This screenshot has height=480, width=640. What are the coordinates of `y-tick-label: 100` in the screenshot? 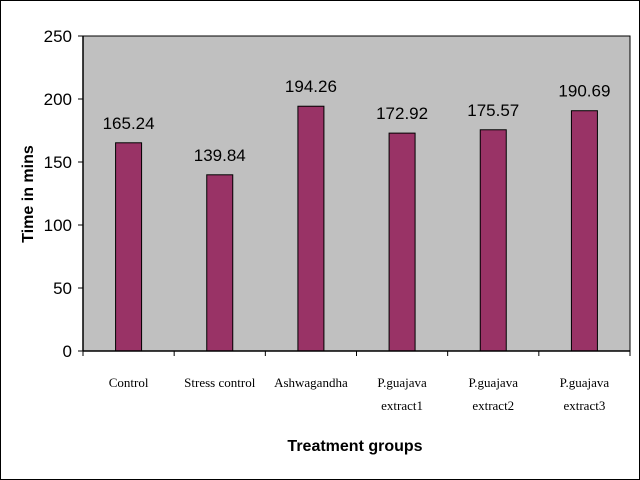 It's located at (58, 225).